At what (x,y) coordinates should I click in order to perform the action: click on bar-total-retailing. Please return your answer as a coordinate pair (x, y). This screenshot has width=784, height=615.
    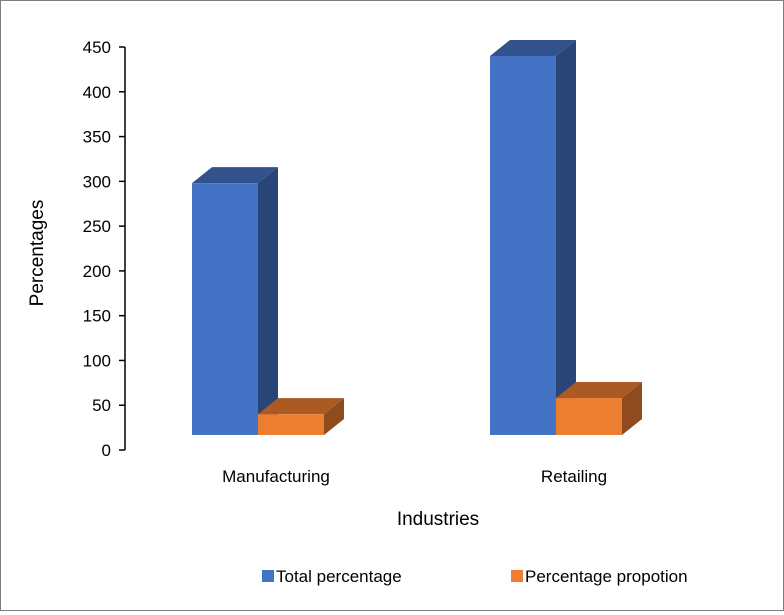
    Looking at the image, I should click on (533, 237).